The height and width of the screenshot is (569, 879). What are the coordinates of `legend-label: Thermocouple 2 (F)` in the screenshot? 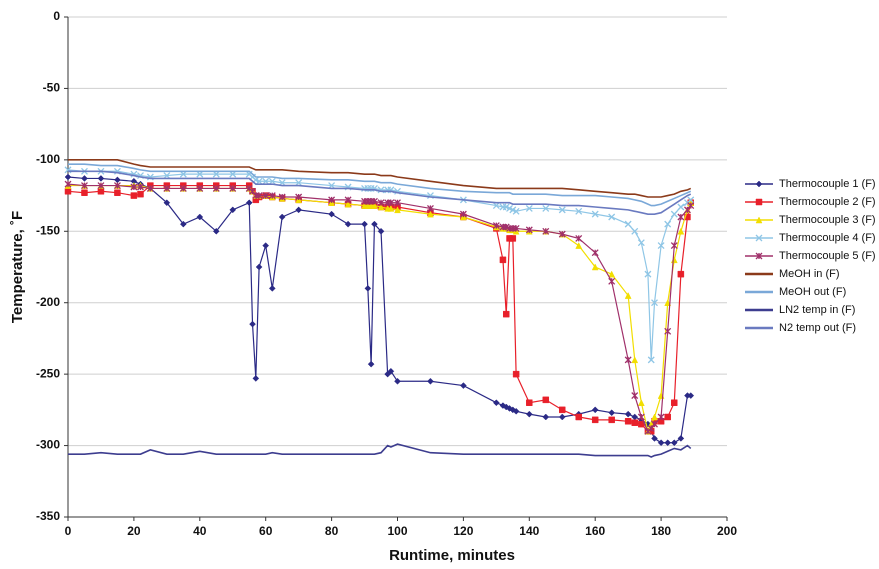 It's located at (827, 202).